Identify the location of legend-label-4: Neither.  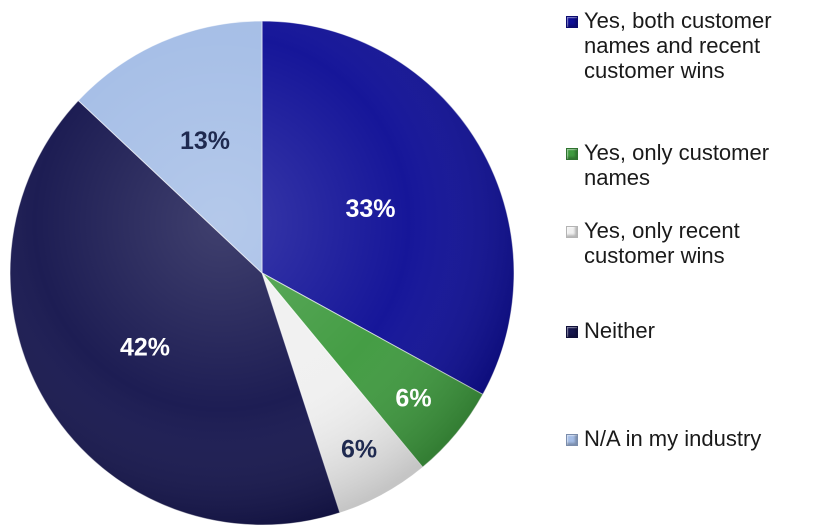
(619, 330).